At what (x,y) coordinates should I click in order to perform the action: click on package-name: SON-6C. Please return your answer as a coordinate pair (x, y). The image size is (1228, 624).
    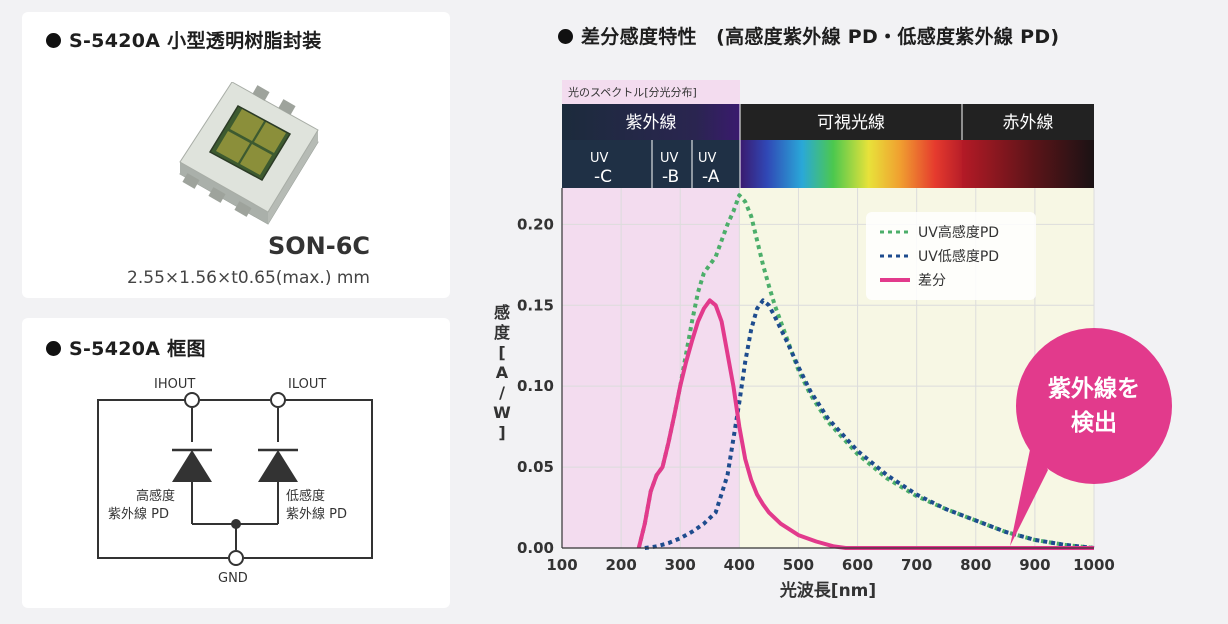
    Looking at the image, I should click on (318, 246).